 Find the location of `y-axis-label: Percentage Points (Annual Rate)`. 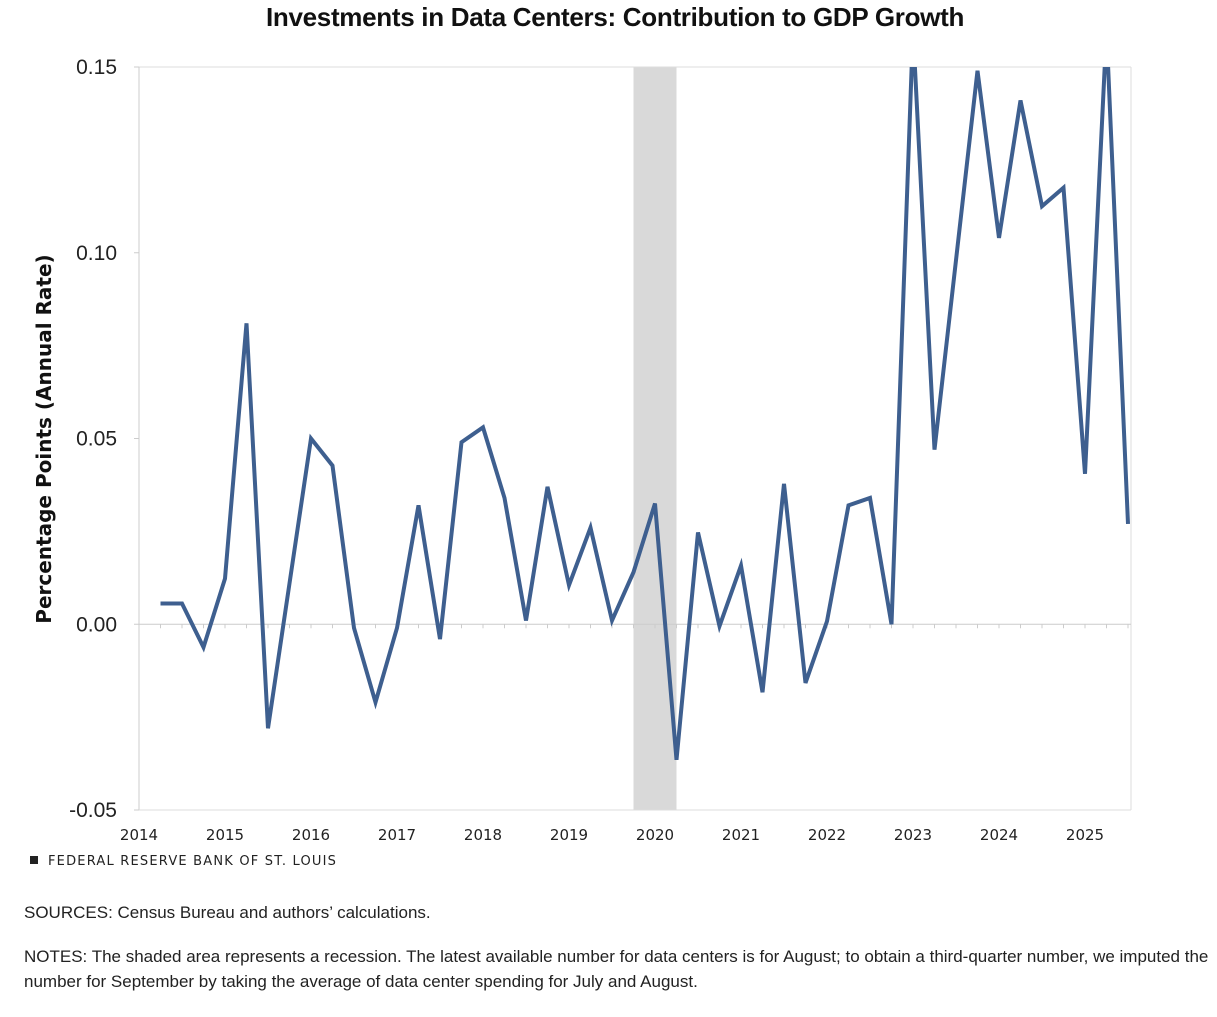

y-axis-label: Percentage Points (Annual Rate) is located at coordinates (44, 438).